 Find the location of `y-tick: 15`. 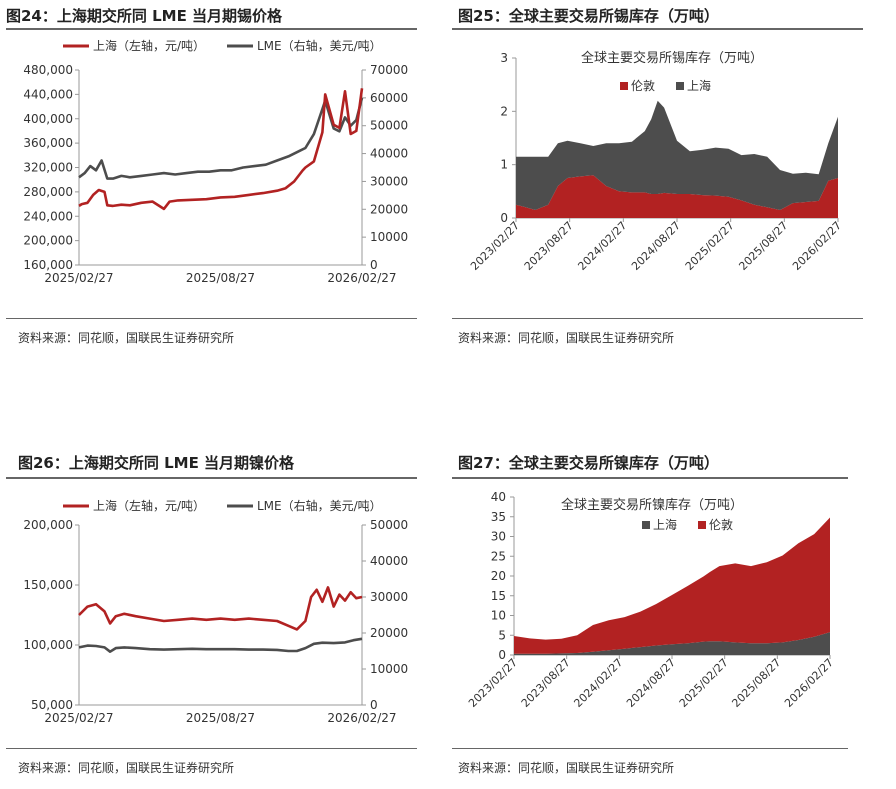

y-tick: 15 is located at coordinates (498, 596).